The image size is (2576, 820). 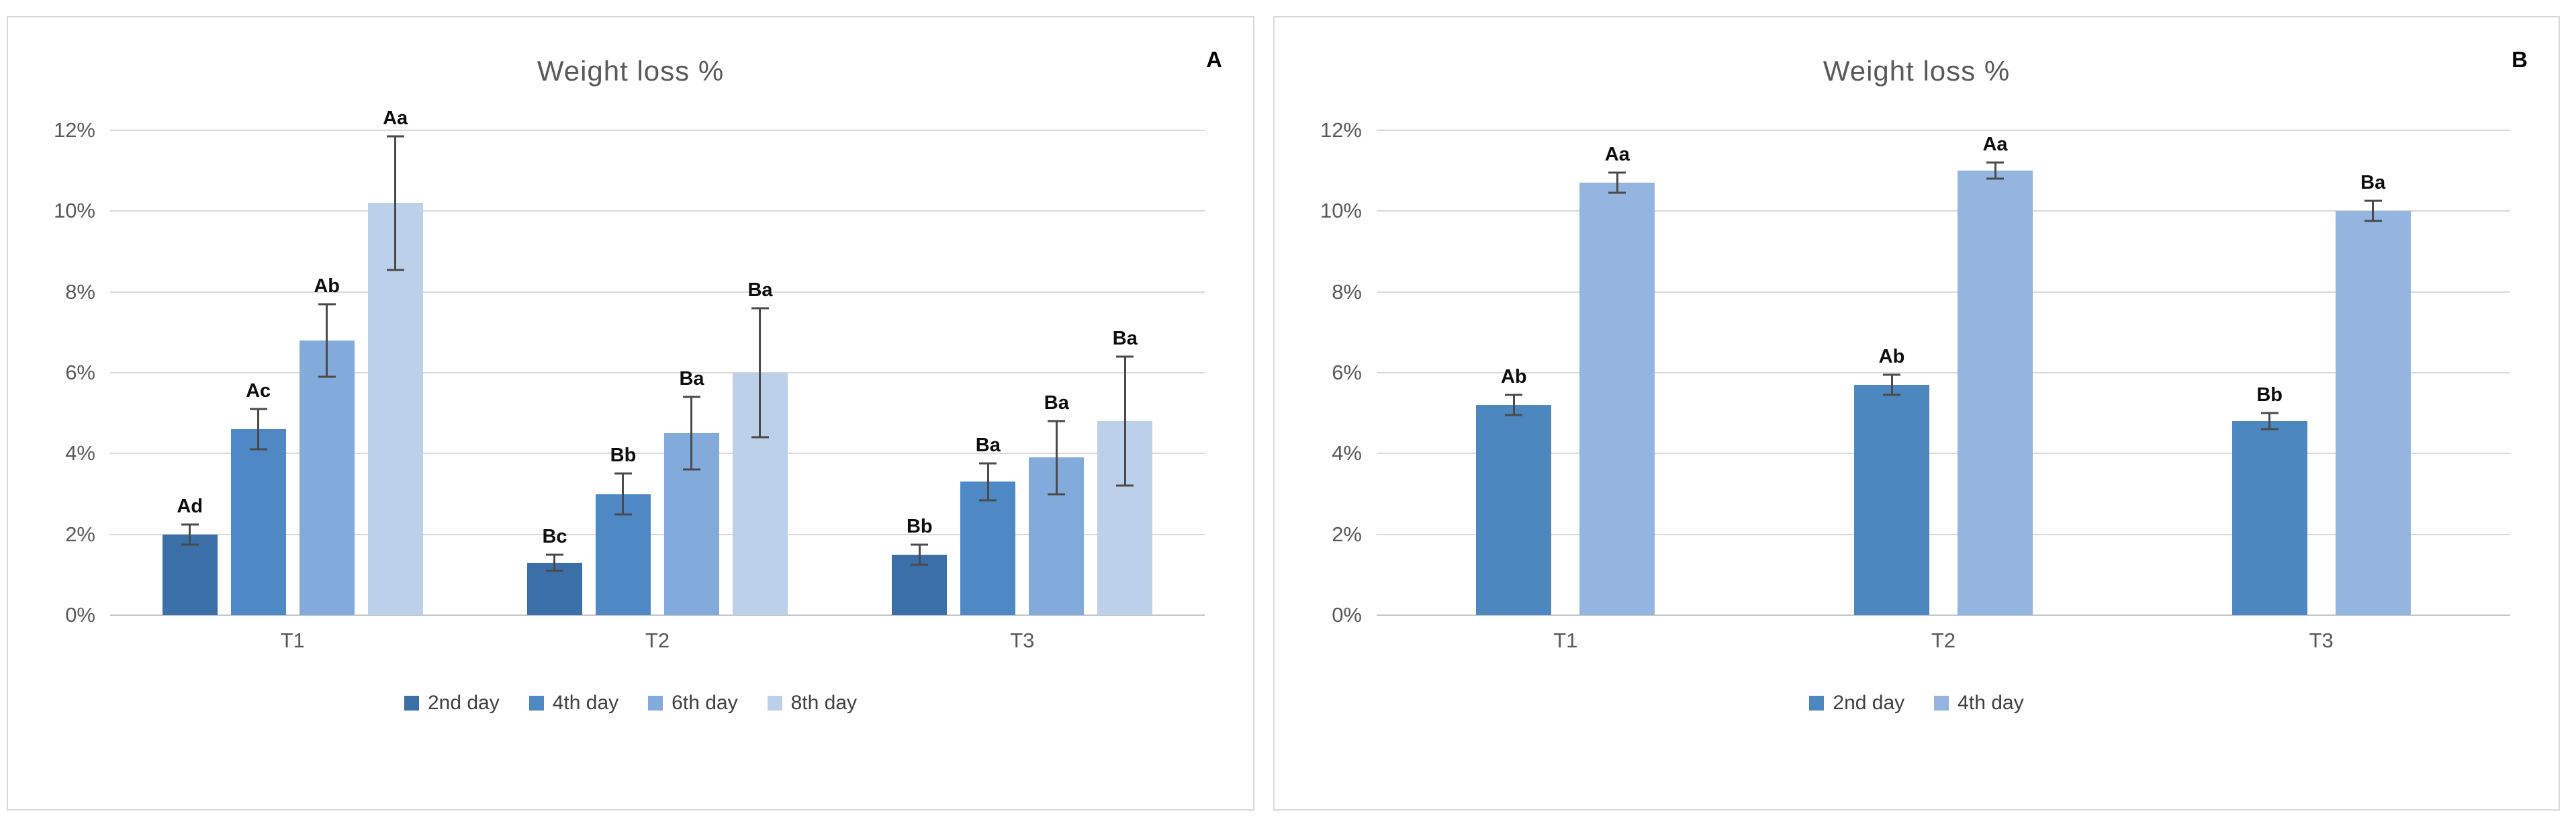 What do you see at coordinates (1869, 703) in the screenshot?
I see `legend-label: 2nd day` at bounding box center [1869, 703].